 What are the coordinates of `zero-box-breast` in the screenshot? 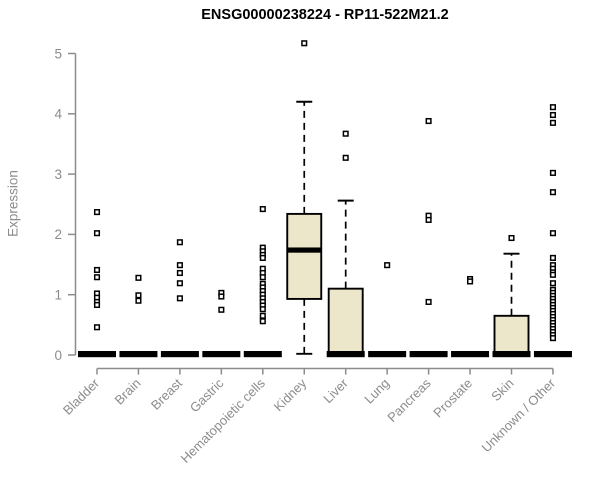 It's located at (179, 354).